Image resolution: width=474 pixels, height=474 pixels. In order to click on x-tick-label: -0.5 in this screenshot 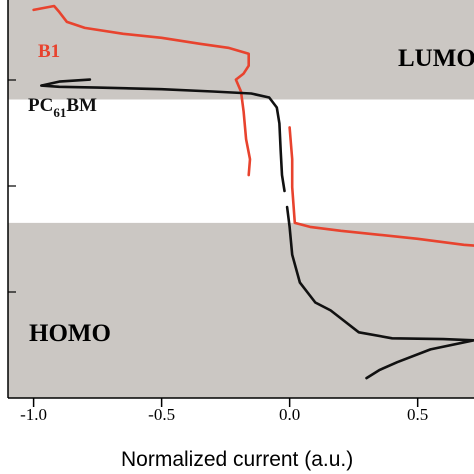, I will do `click(161, 414)`.